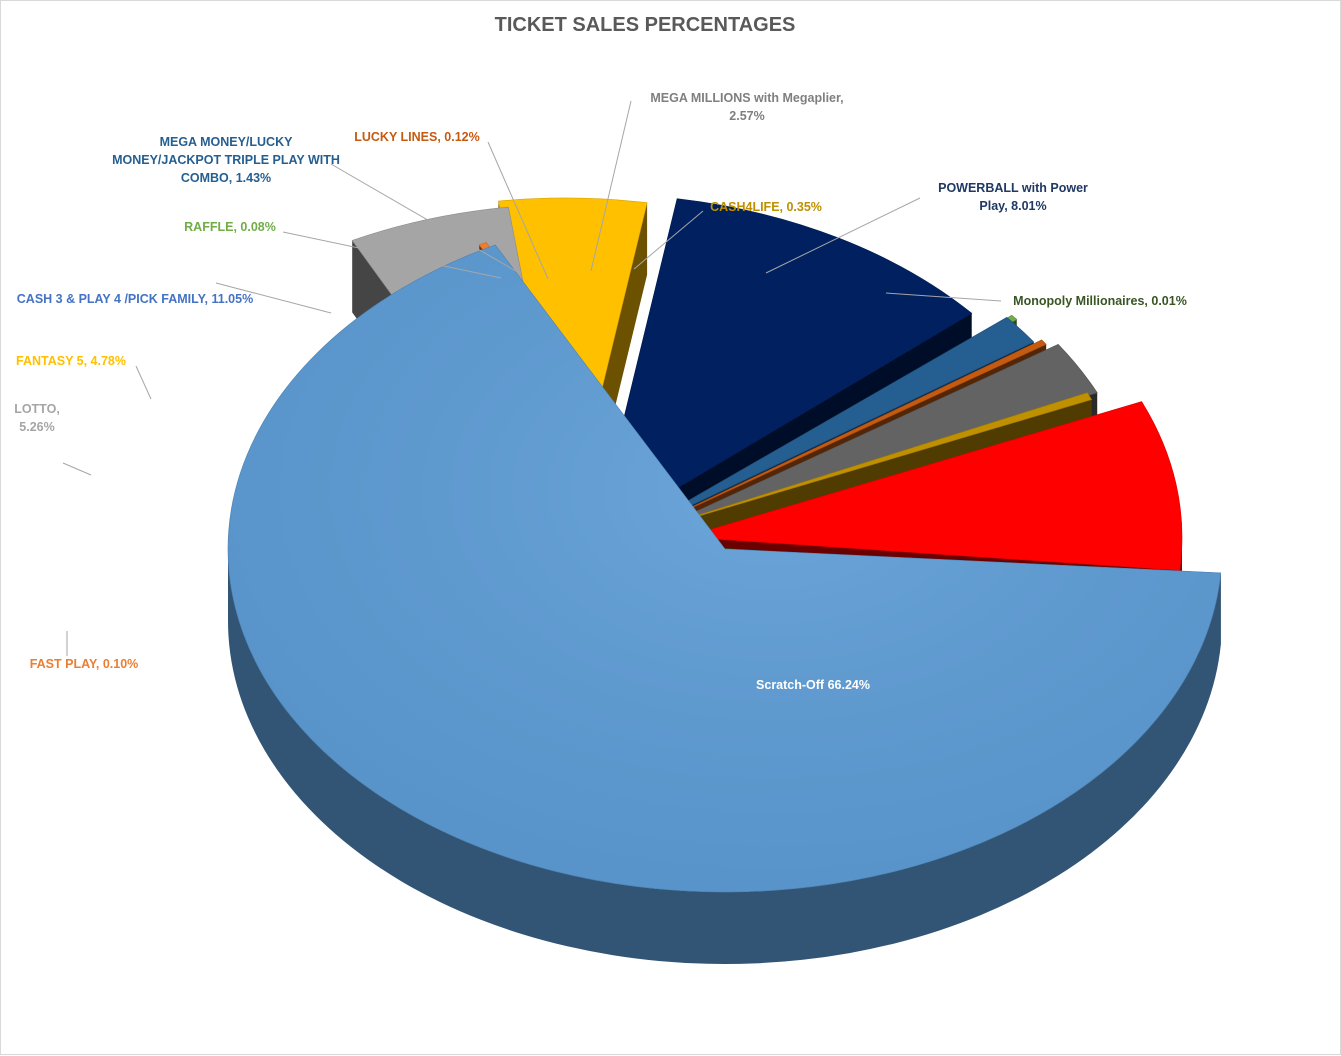 Image resolution: width=1341 pixels, height=1056 pixels. What do you see at coordinates (766, 207) in the screenshot?
I see `data-label-9: CASH4LIFE, 0.35%` at bounding box center [766, 207].